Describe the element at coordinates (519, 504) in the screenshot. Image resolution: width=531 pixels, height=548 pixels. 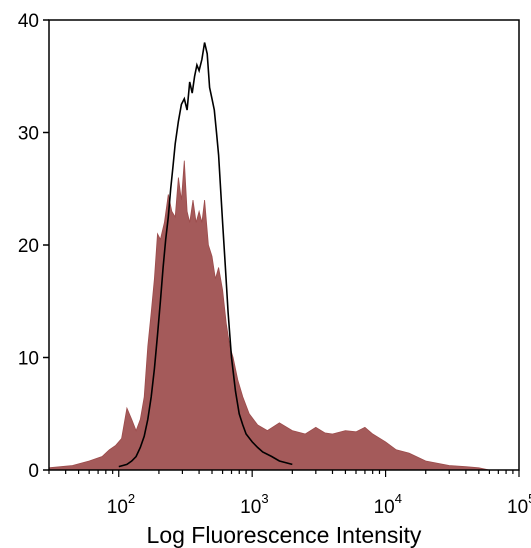
I see `x-tick-label: 10⁵` at that location.